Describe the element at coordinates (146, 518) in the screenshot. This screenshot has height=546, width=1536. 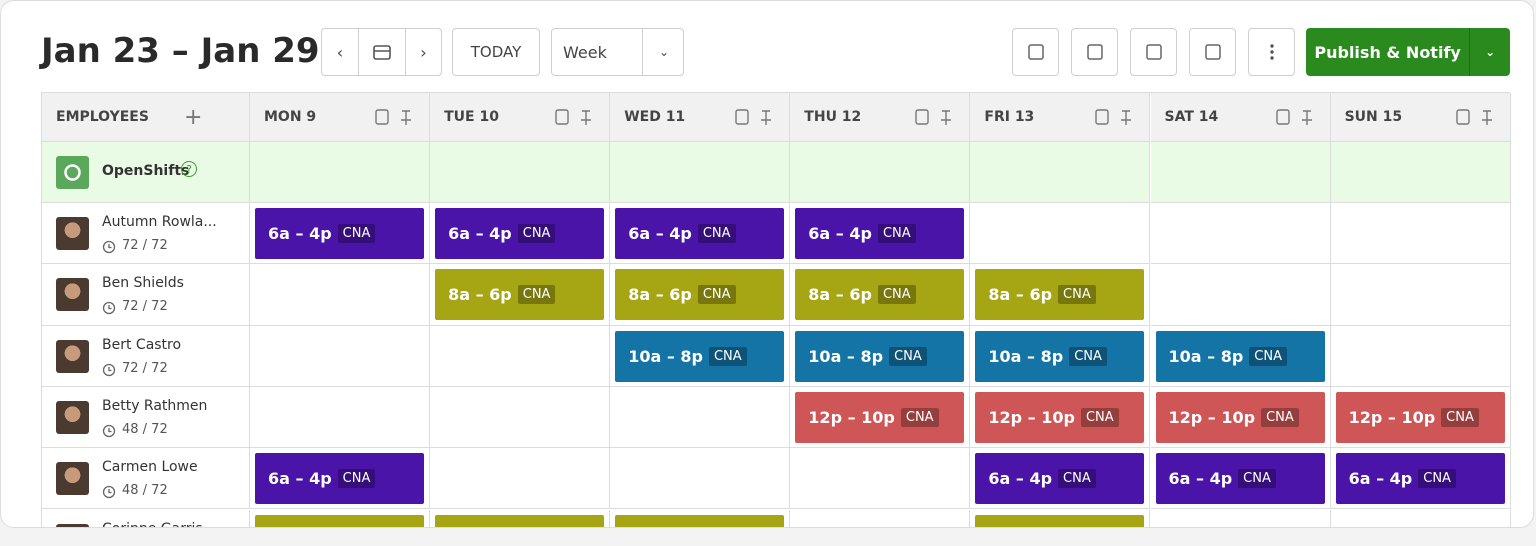
I see `employee-cell: Corinne Garris` at that location.